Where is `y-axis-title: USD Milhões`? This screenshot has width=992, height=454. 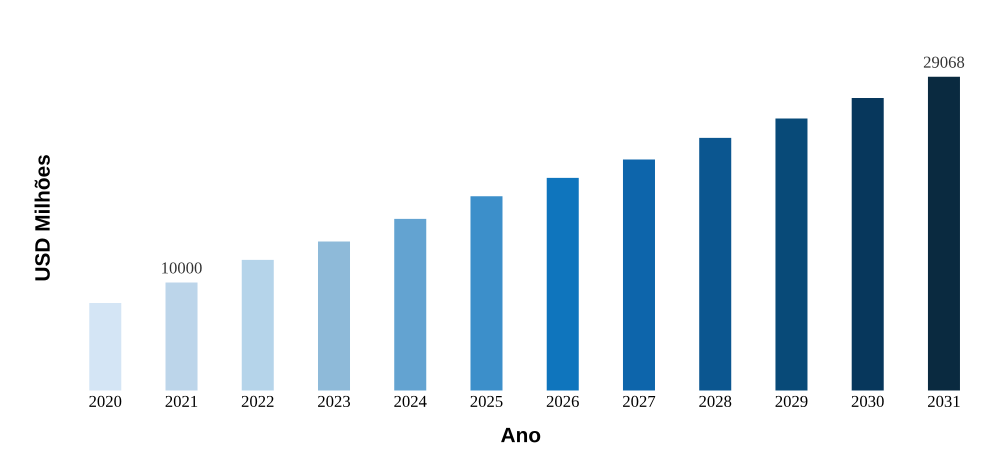
y-axis-title: USD Milhões is located at coordinates (42, 217).